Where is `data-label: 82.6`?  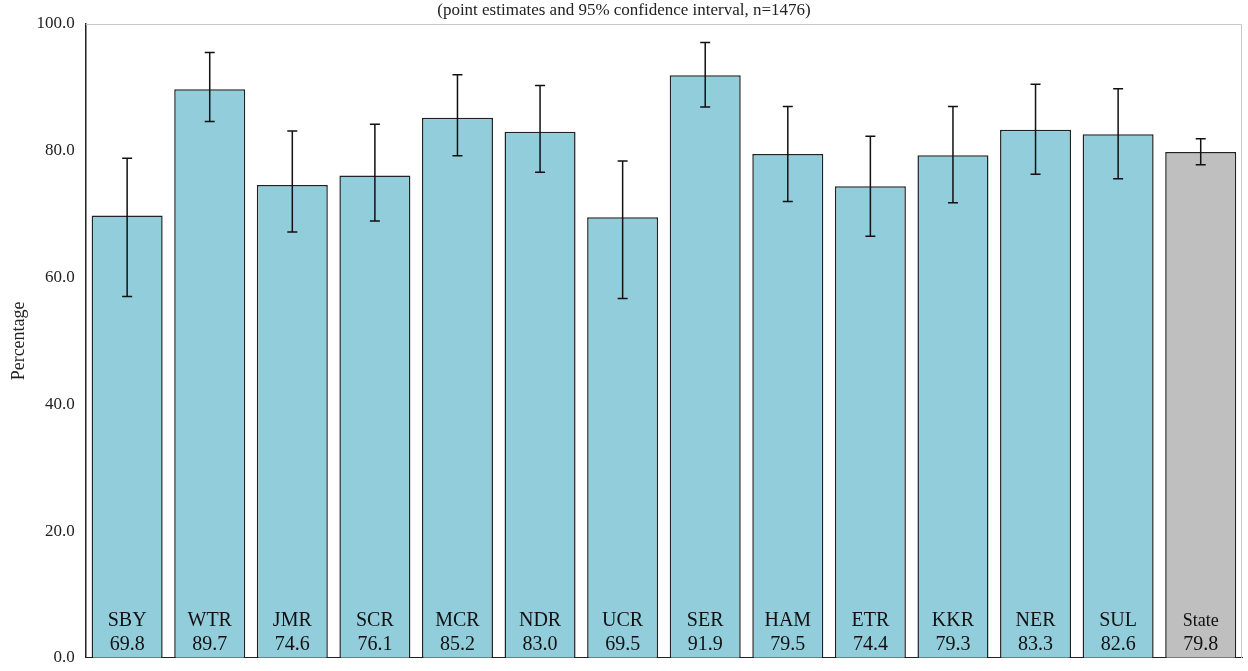 data-label: 82.6 is located at coordinates (1118, 642).